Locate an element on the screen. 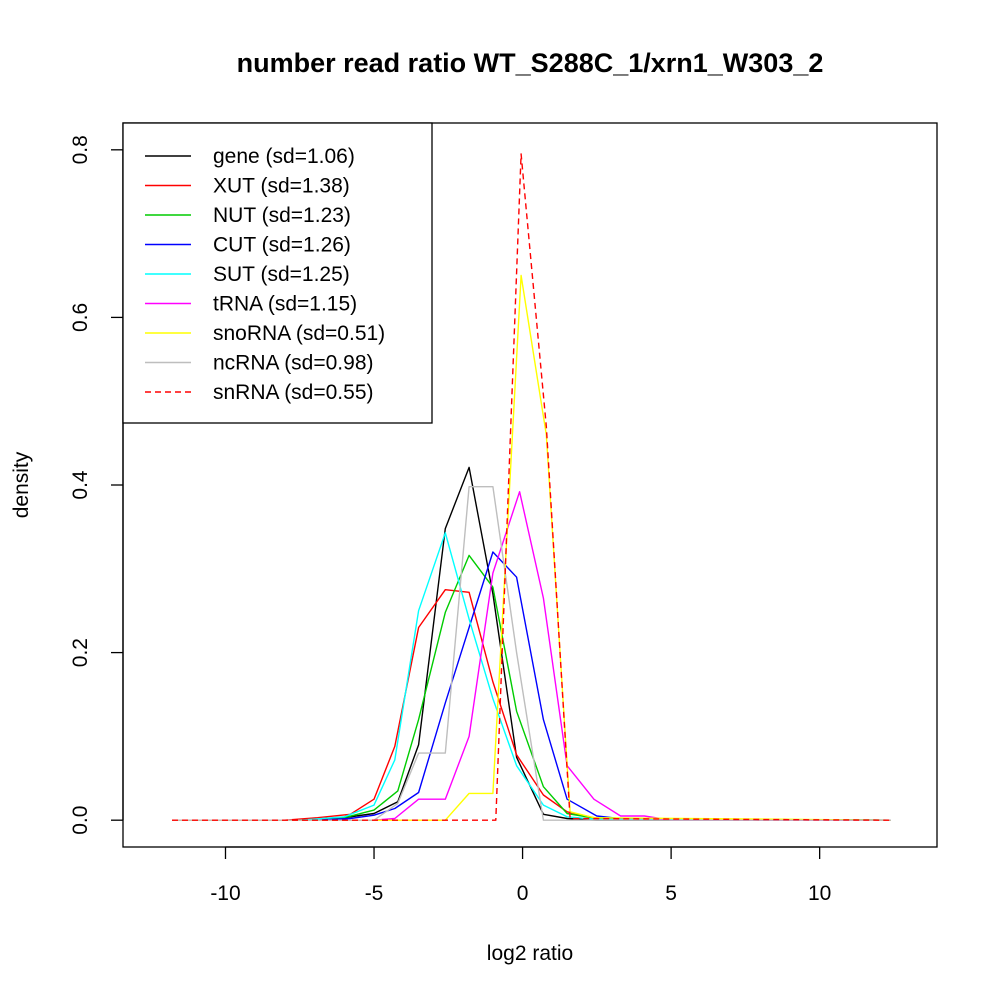 This screenshot has height=1000, width=1000. legend-label: gene (sd=1.06) is located at coordinates (284, 156).